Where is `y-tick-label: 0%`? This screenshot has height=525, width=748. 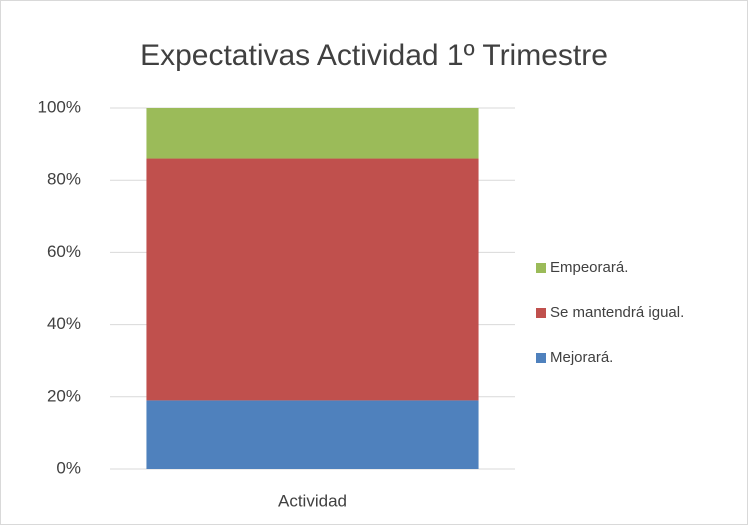 y-tick-label: 0% is located at coordinates (68, 467).